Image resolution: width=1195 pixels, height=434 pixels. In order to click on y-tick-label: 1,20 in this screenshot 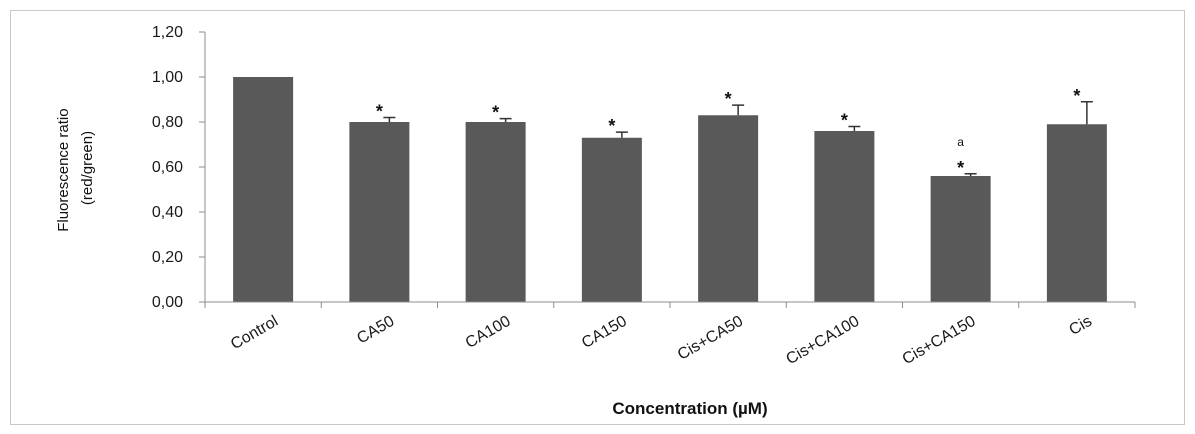, I will do `click(167, 32)`.